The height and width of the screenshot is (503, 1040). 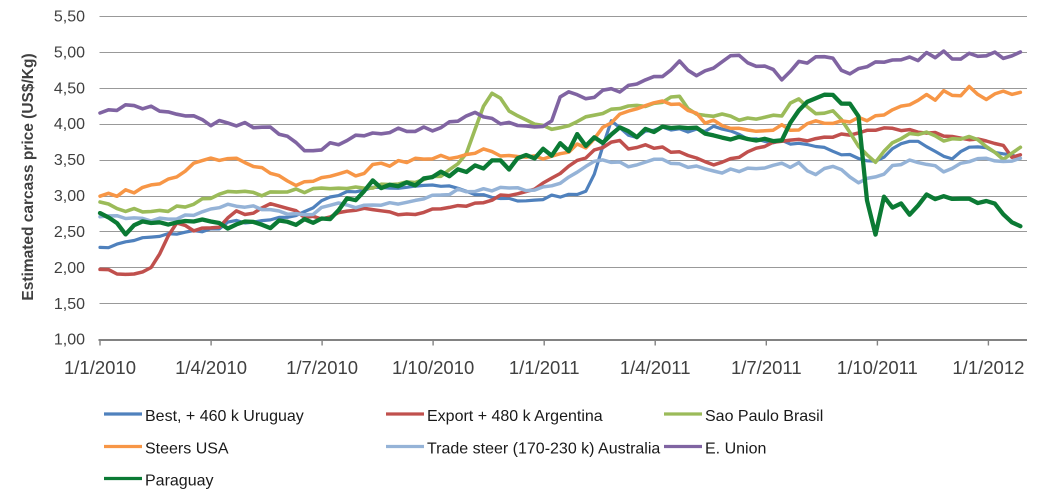 I want to click on svg-text: 5,50, so click(x=69, y=17).